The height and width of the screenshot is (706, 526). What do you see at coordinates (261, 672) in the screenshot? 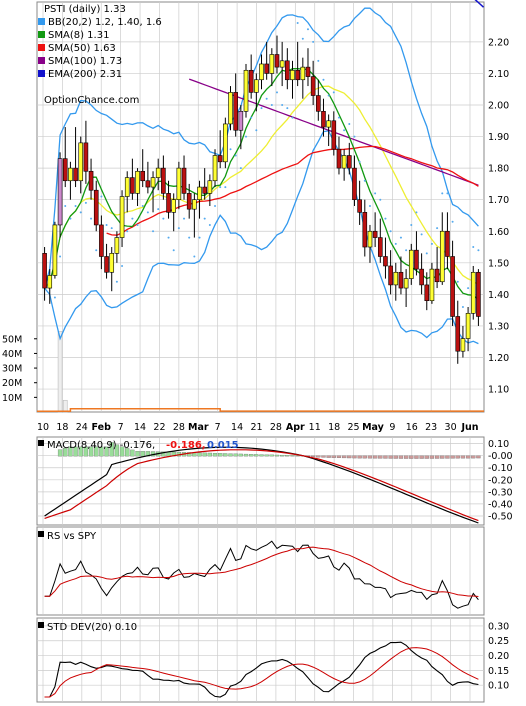
I see `std-average-line` at bounding box center [261, 672].